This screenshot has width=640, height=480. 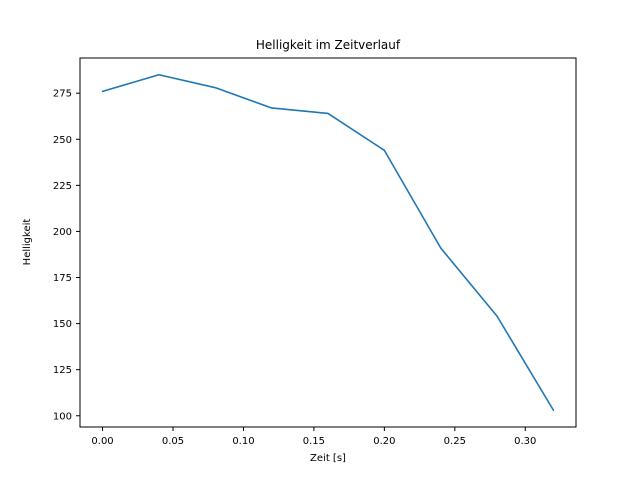 What do you see at coordinates (525, 441) in the screenshot?
I see `x-tick-label: 0.30` at bounding box center [525, 441].